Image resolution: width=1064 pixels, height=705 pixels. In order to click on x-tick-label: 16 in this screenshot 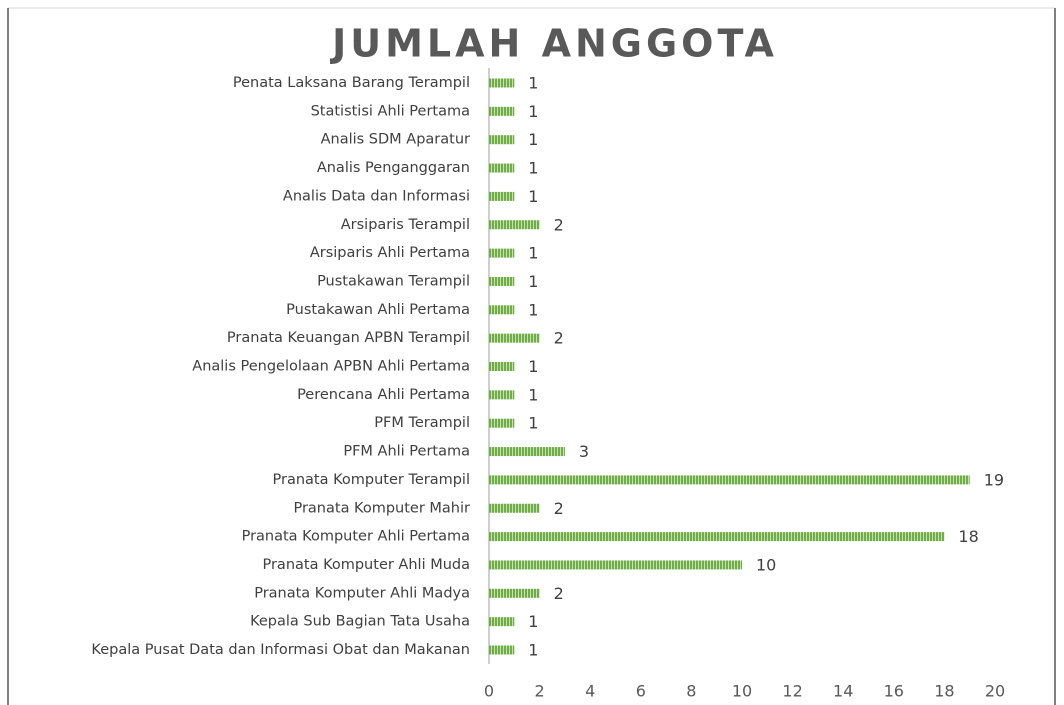, I will do `click(894, 691)`.